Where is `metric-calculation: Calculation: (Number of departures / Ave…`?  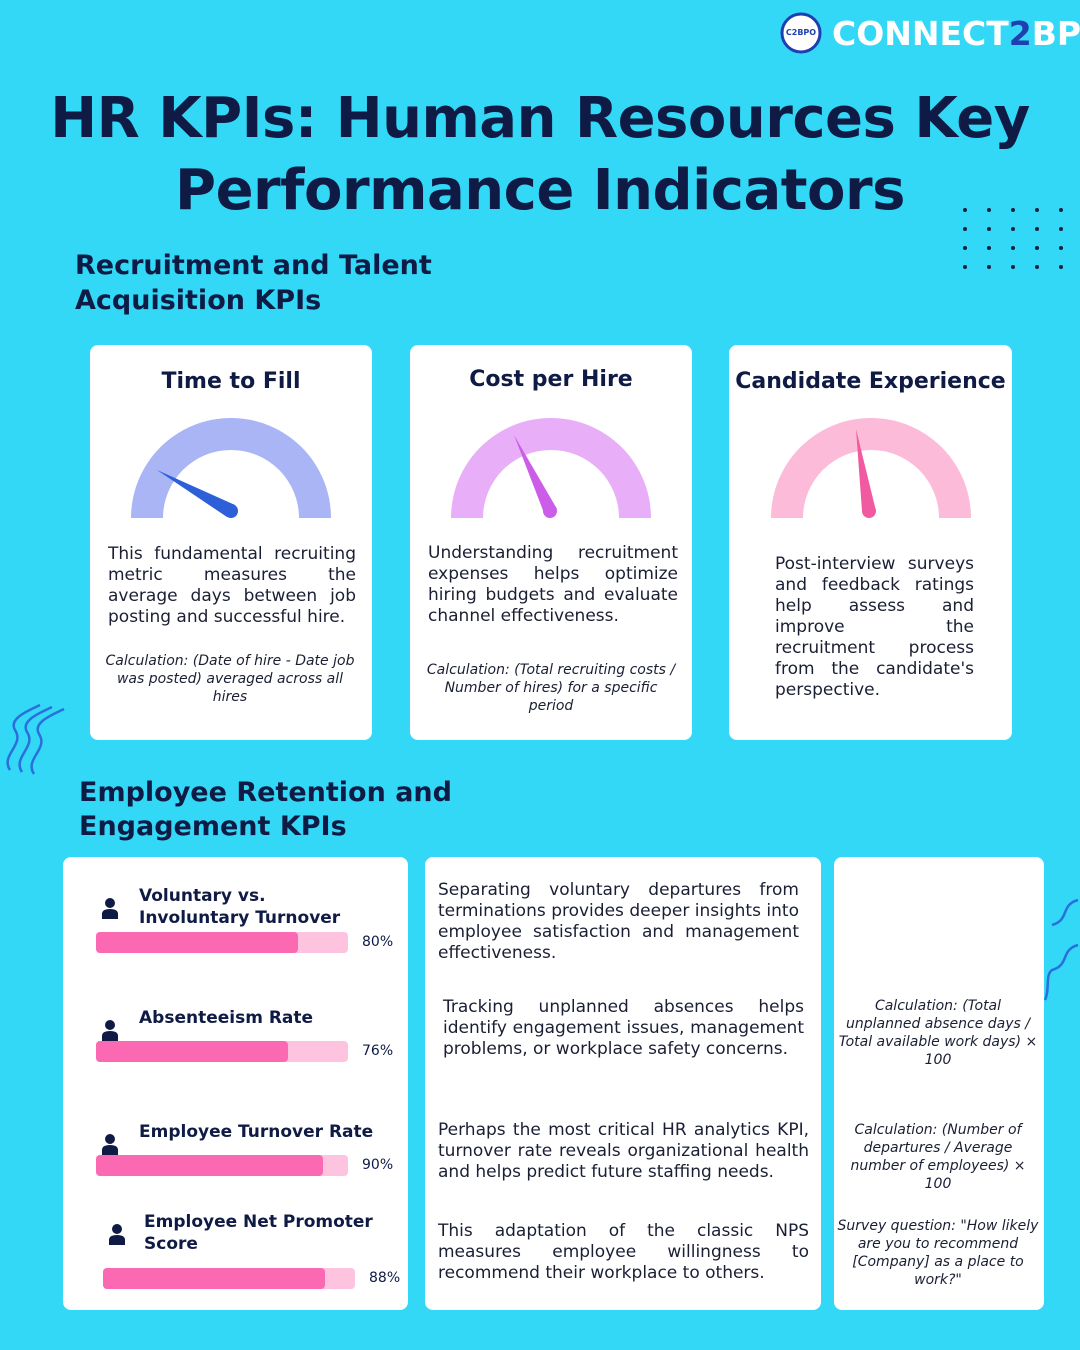
metric-calculation: Calculation: (Number of departures / Ave… is located at coordinates (938, 1157).